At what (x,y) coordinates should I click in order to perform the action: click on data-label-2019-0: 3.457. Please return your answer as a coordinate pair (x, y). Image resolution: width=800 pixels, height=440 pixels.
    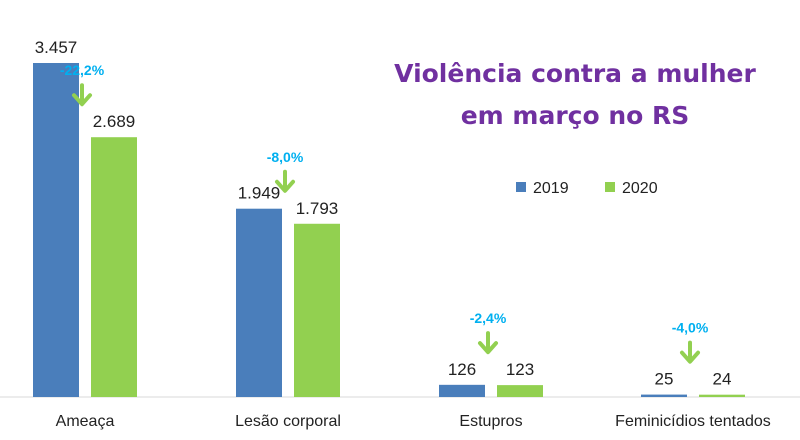
    Looking at the image, I should click on (56, 47).